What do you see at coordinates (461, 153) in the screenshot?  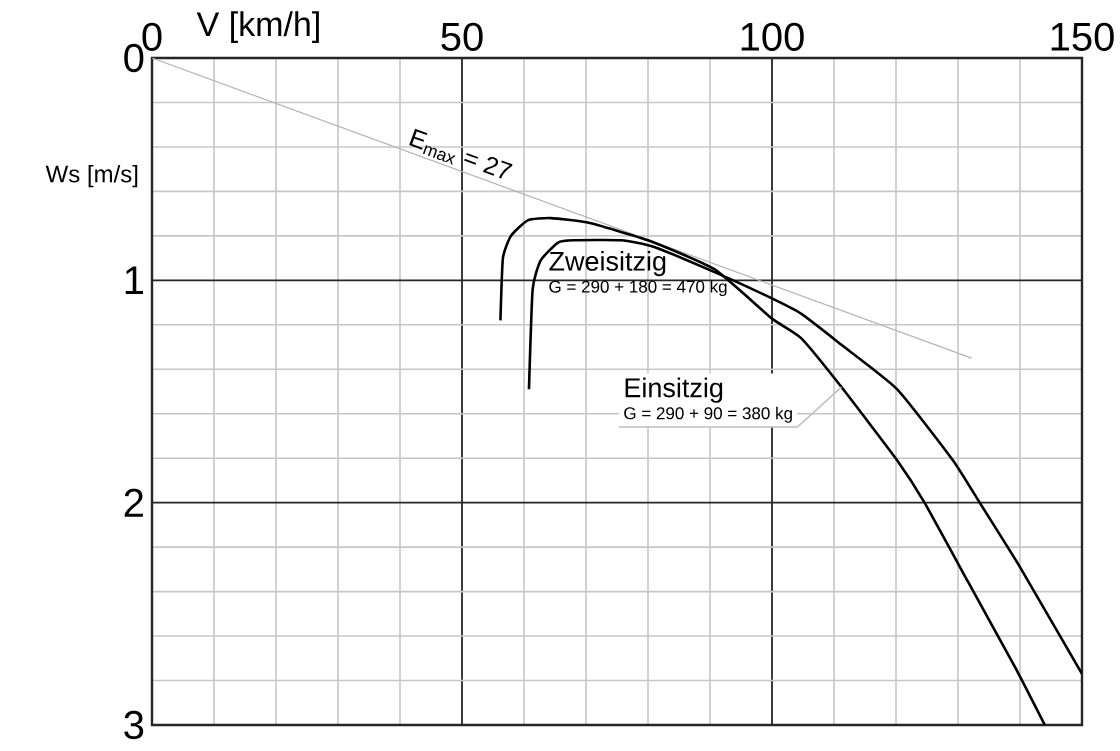 I see `annotation: E$_{max}$ = 27` at bounding box center [461, 153].